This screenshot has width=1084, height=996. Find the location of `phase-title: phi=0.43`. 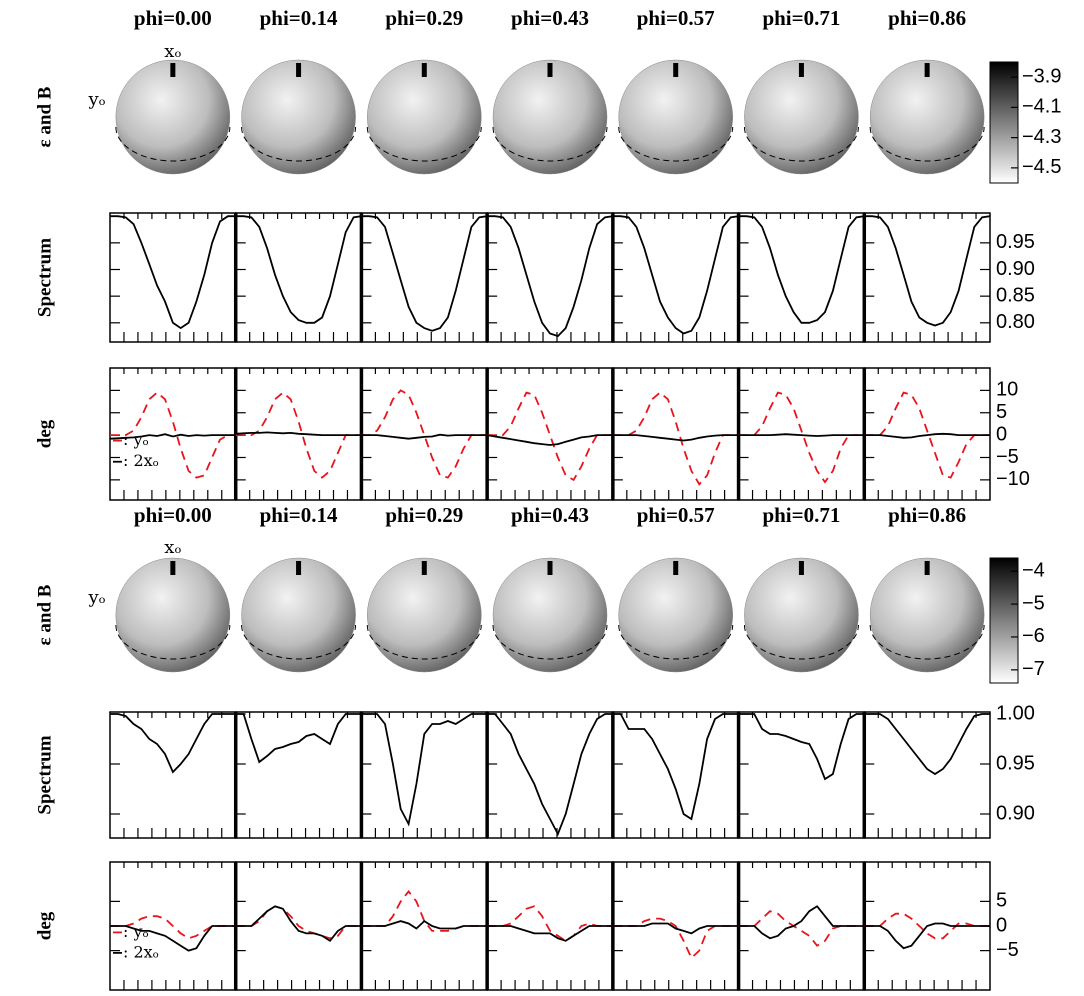

phase-title: phi=0.43 is located at coordinates (550, 515).